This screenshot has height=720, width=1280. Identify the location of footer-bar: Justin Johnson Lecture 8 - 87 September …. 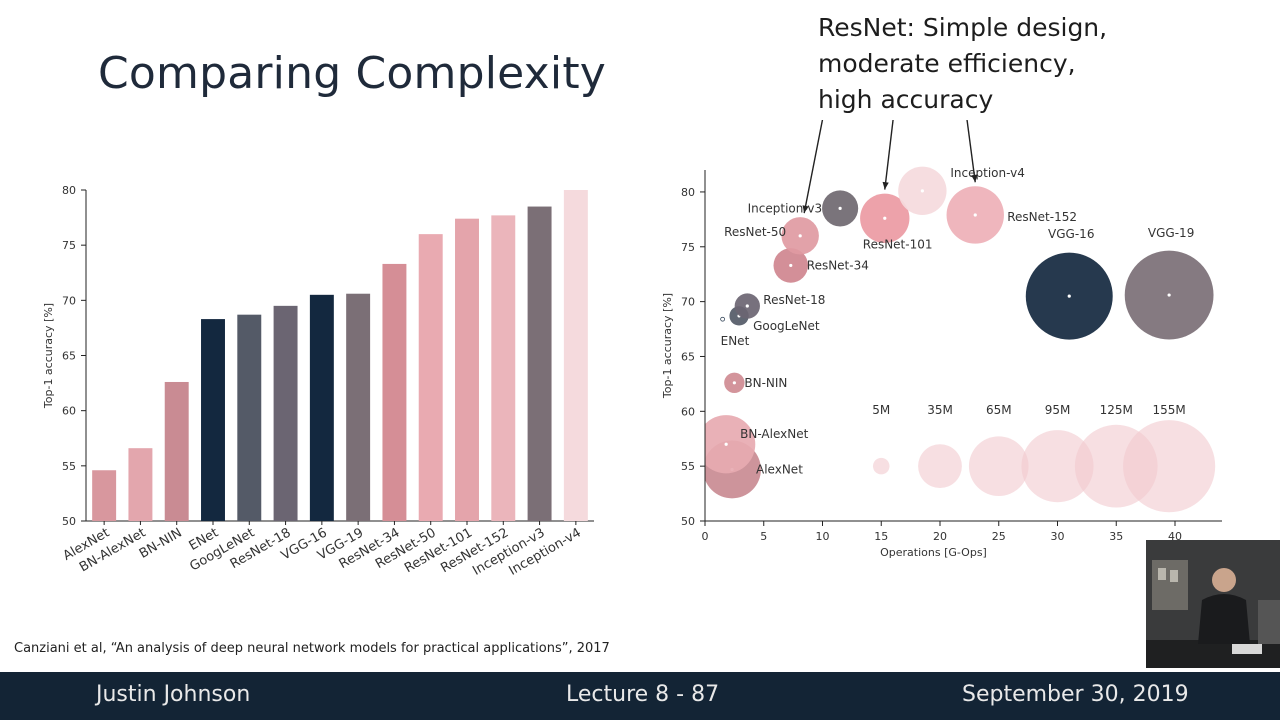
(640, 696).